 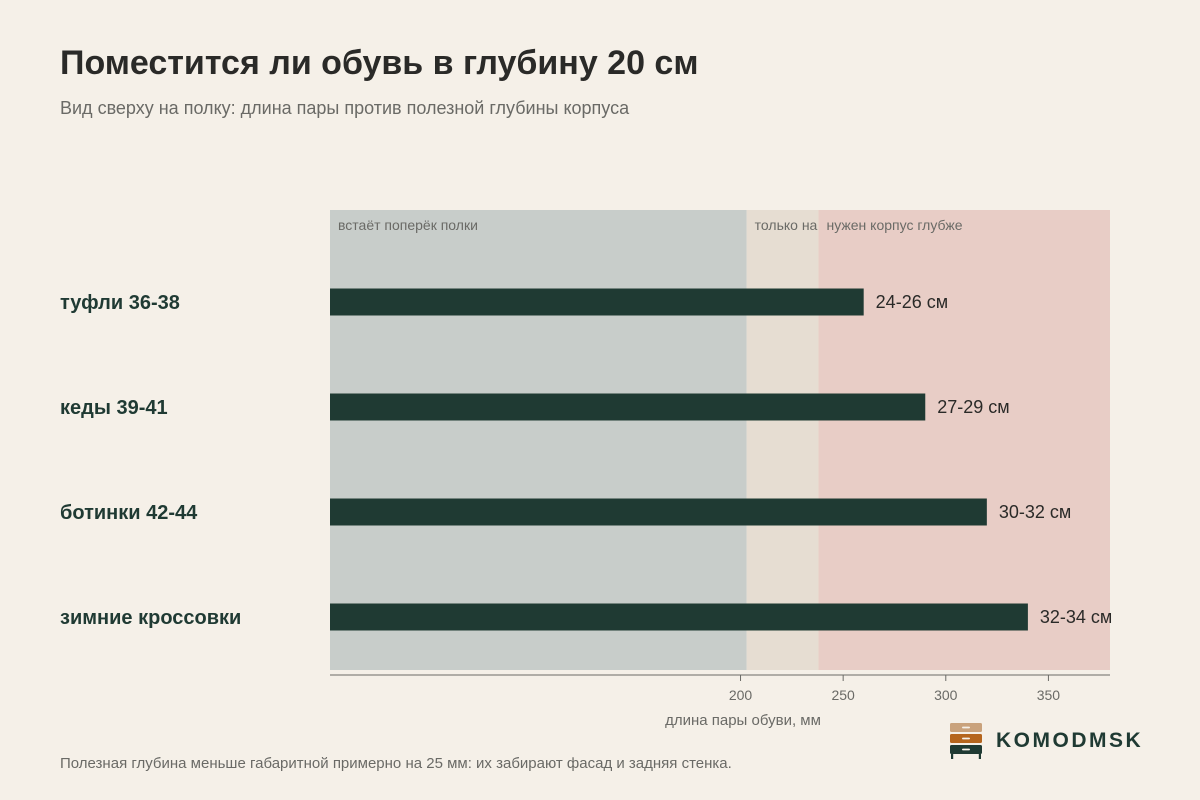 I want to click on brand-name: KOMODMSK, so click(x=1070, y=740).